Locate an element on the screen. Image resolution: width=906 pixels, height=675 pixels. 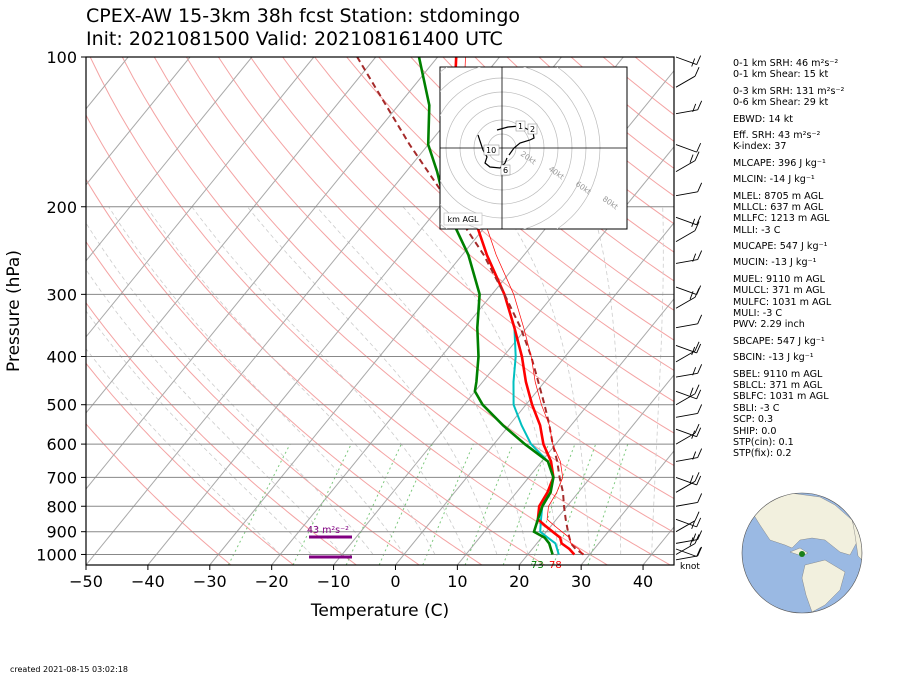
wind-barbs is located at coordinates (689, 308).